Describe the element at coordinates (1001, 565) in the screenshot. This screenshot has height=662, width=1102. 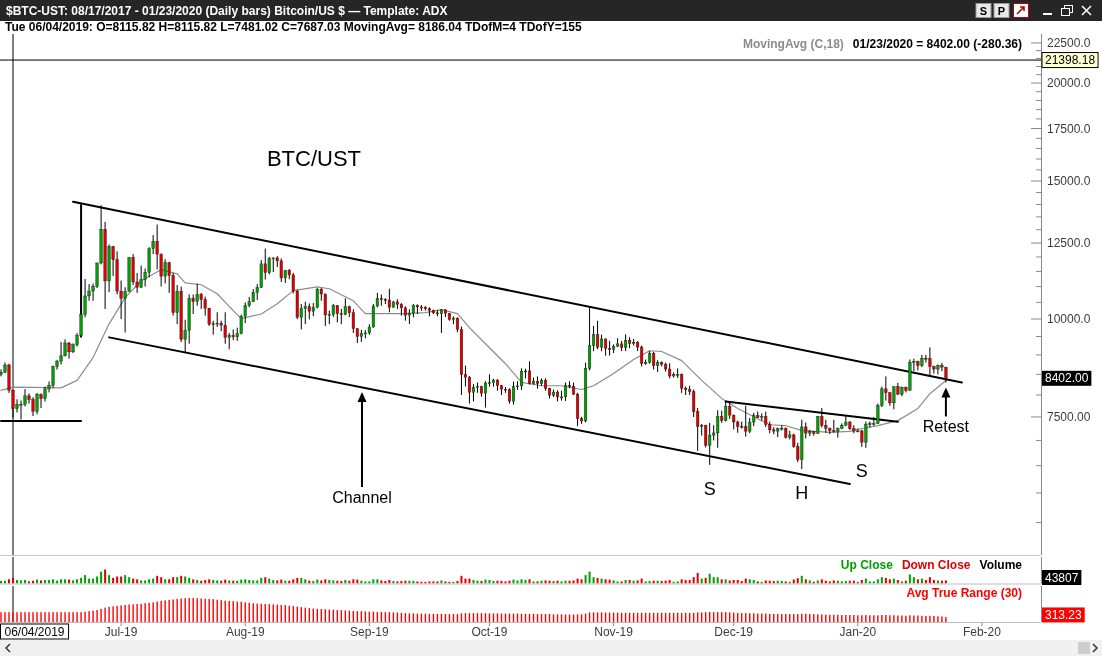
I see `chart-title: Volume` at that location.